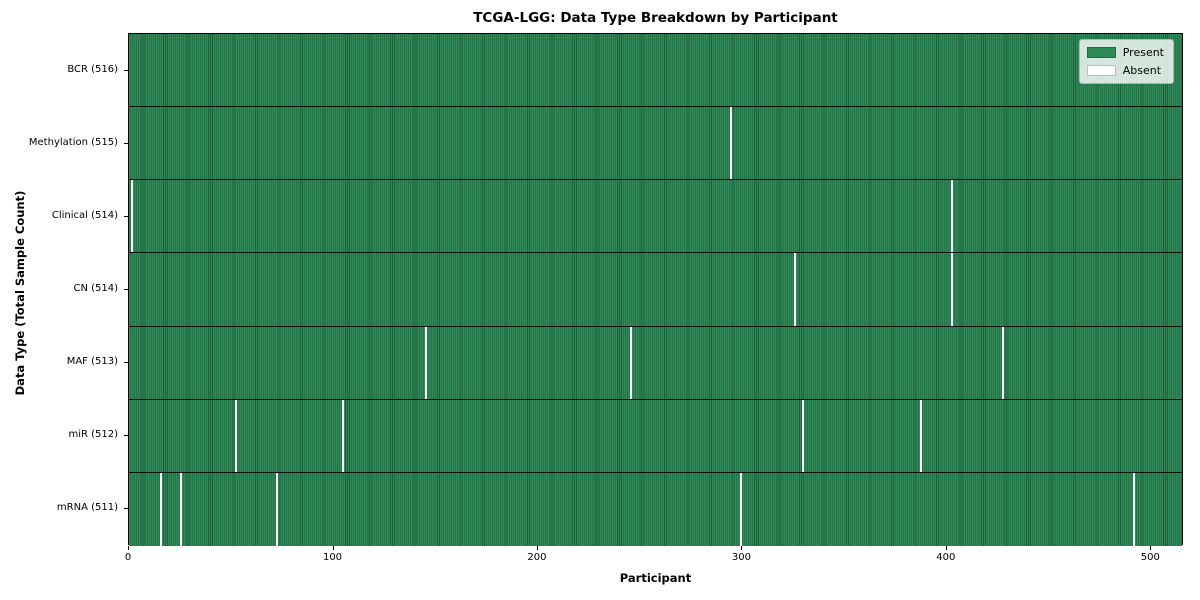 This screenshot has width=1200, height=600. Describe the element at coordinates (655, 217) in the screenshot. I see `chart-row-clinical` at that location.